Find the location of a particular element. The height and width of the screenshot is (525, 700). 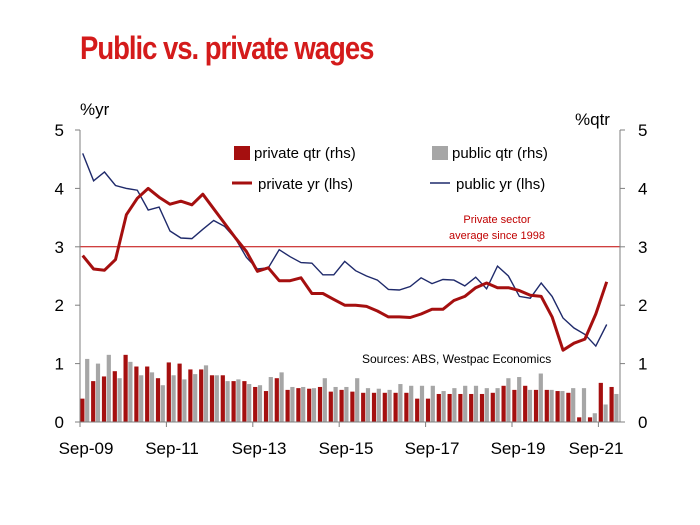

legend-label-private-qtr: private qtr (rhs) is located at coordinates (305, 153).